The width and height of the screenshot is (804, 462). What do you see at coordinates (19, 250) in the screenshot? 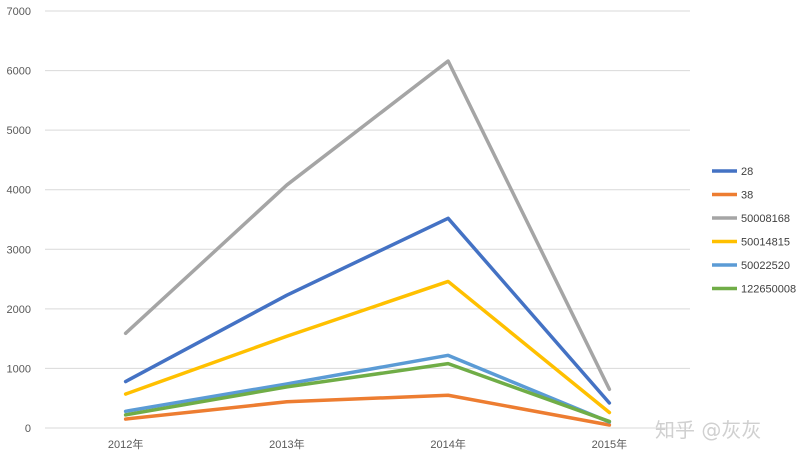
I see `y-tick-label: 3000` at bounding box center [19, 250].